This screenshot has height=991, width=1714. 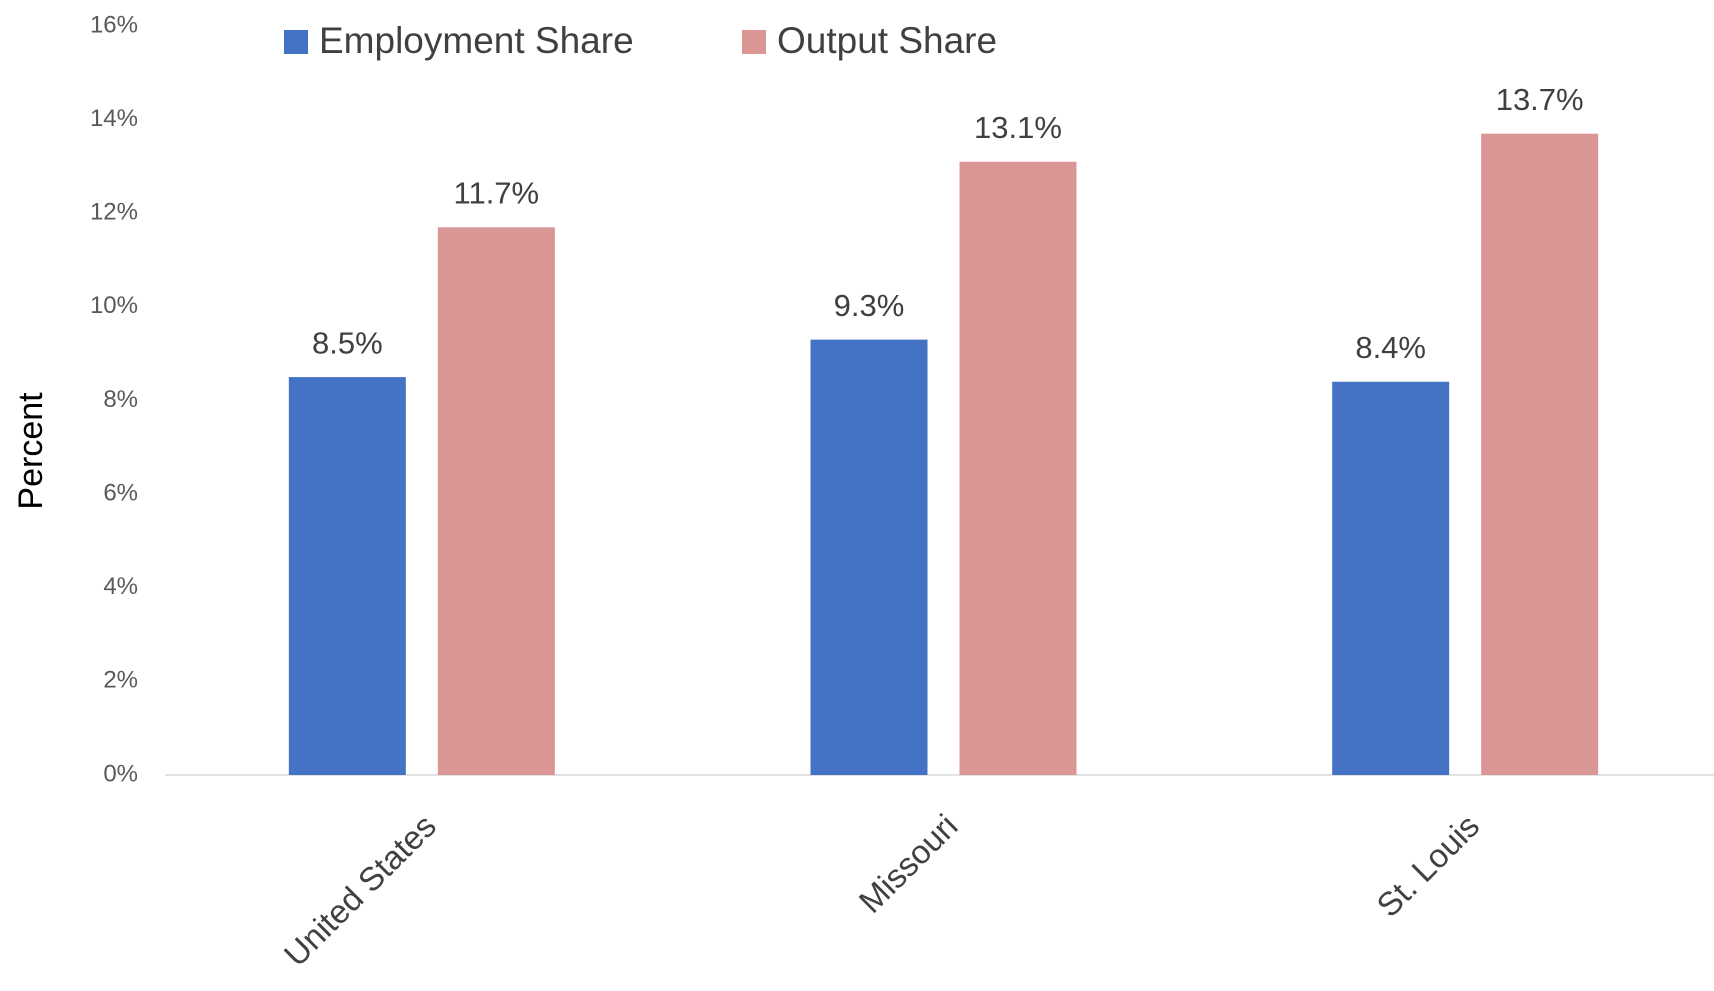 What do you see at coordinates (31, 451) in the screenshot?
I see `y-axis-label: Percent` at bounding box center [31, 451].